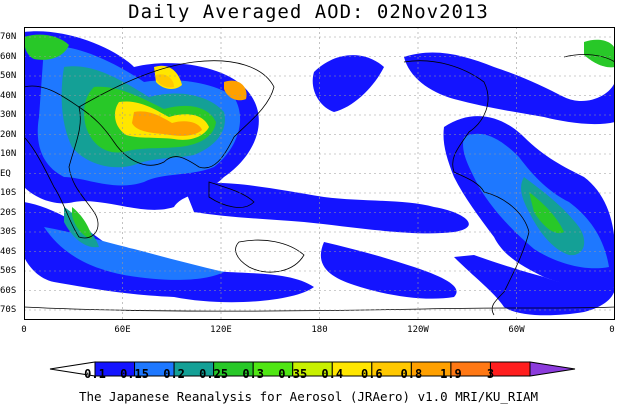 Image resolution: width=617 pixels, height=408 pixels. What do you see at coordinates (221, 330) in the screenshot?
I see `lon-label: 120E` at bounding box center [221, 330].